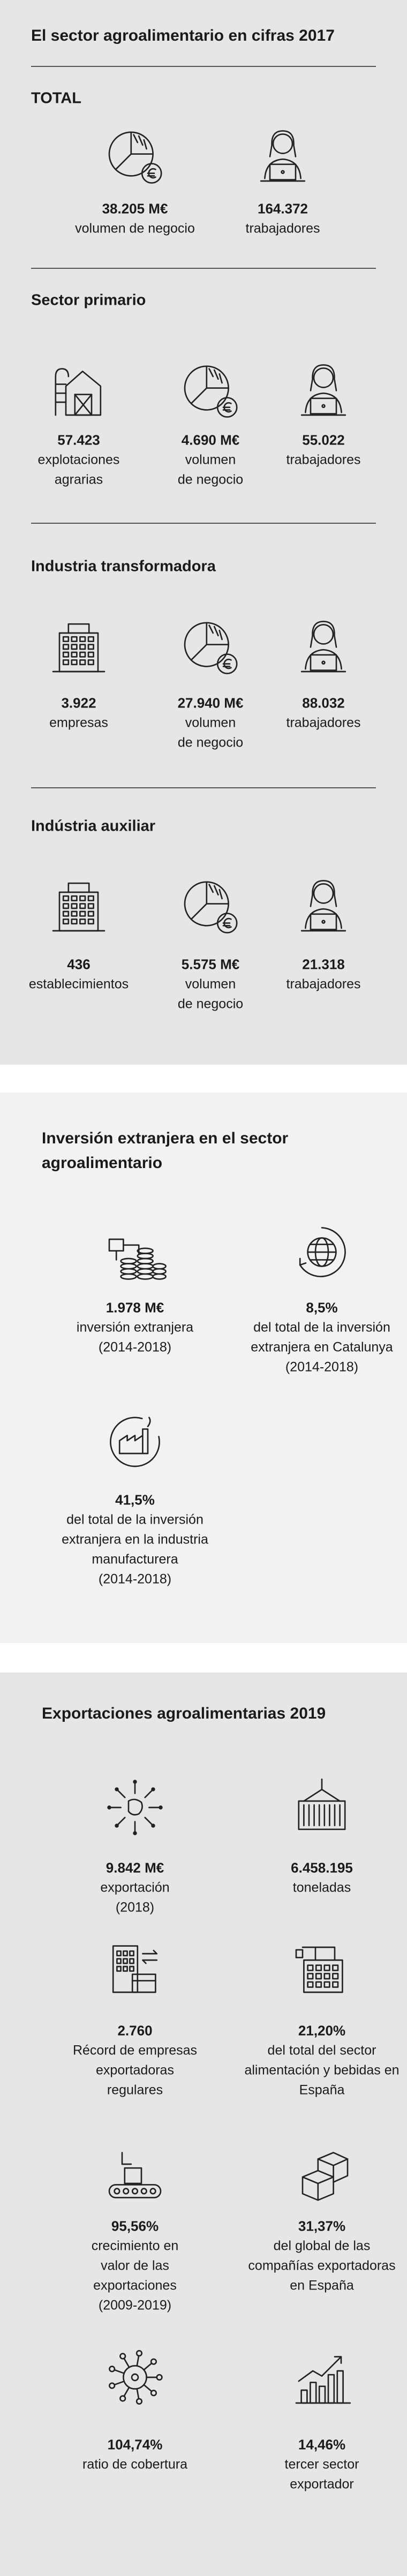  I want to click on item-label: (2014-2018), so click(135, 1579).